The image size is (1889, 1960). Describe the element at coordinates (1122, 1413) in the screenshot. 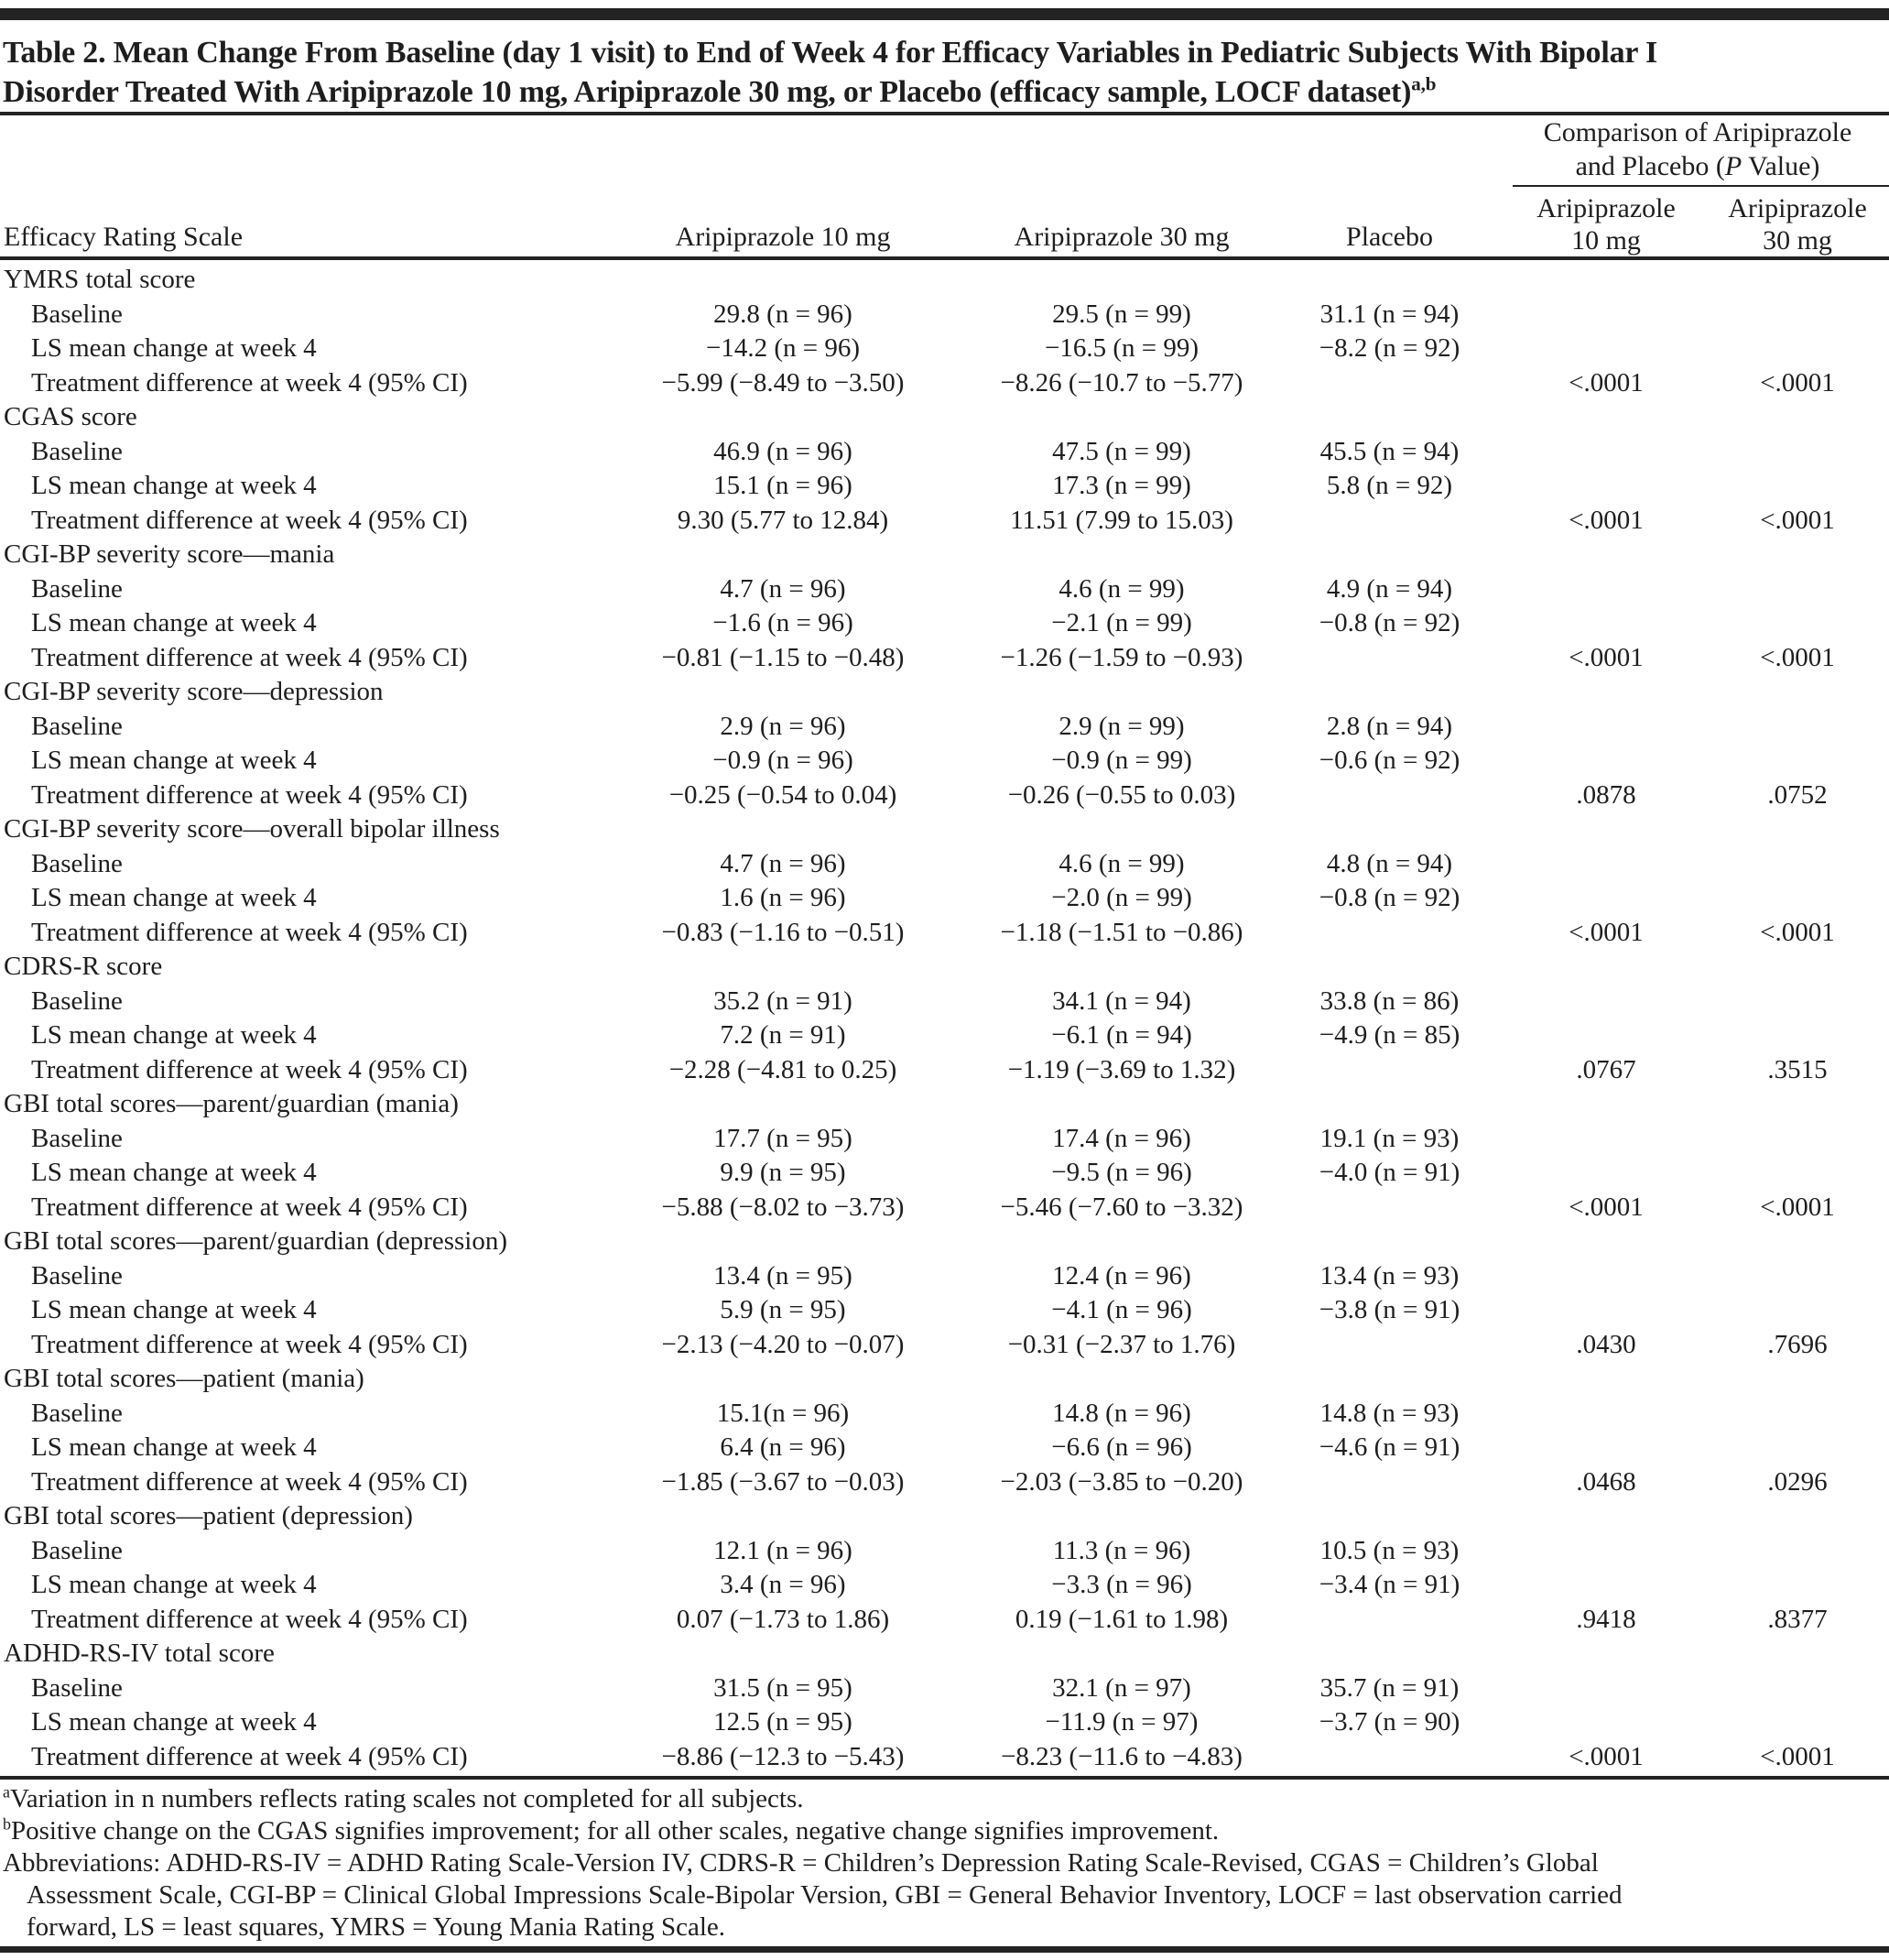

I see `value-cell-ari30: 14.8 (n = 96)` at that location.